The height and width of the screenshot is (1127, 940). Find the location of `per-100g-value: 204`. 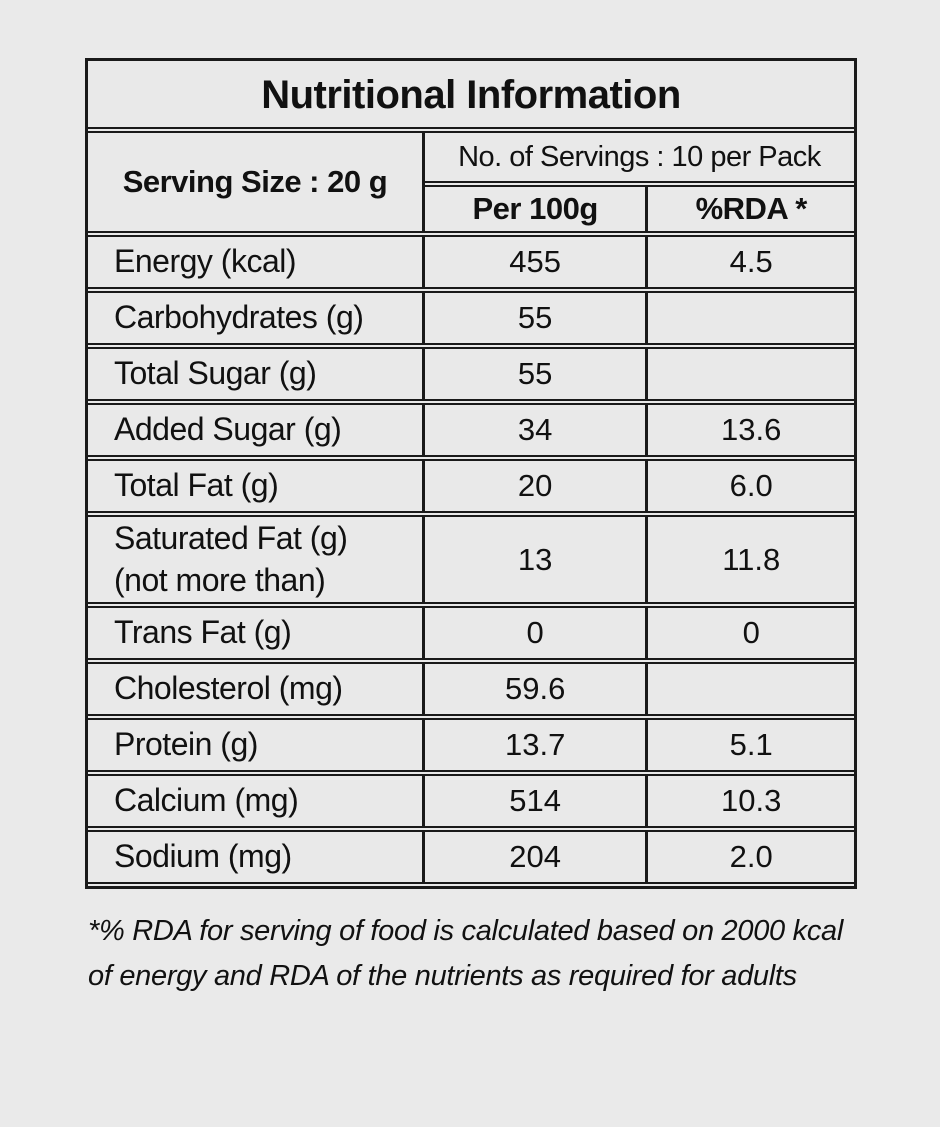

per-100g-value: 204 is located at coordinates (536, 857).